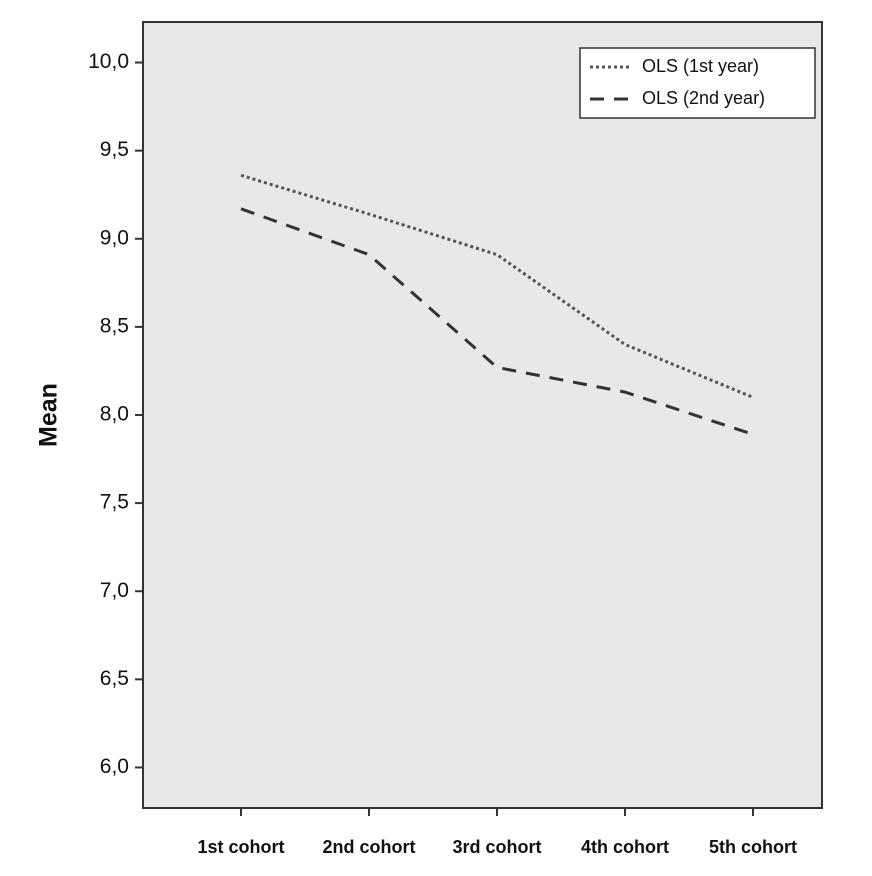 The width and height of the screenshot is (872, 876). Describe the element at coordinates (753, 847) in the screenshot. I see `x-tick-label: 5th cohort` at that location.